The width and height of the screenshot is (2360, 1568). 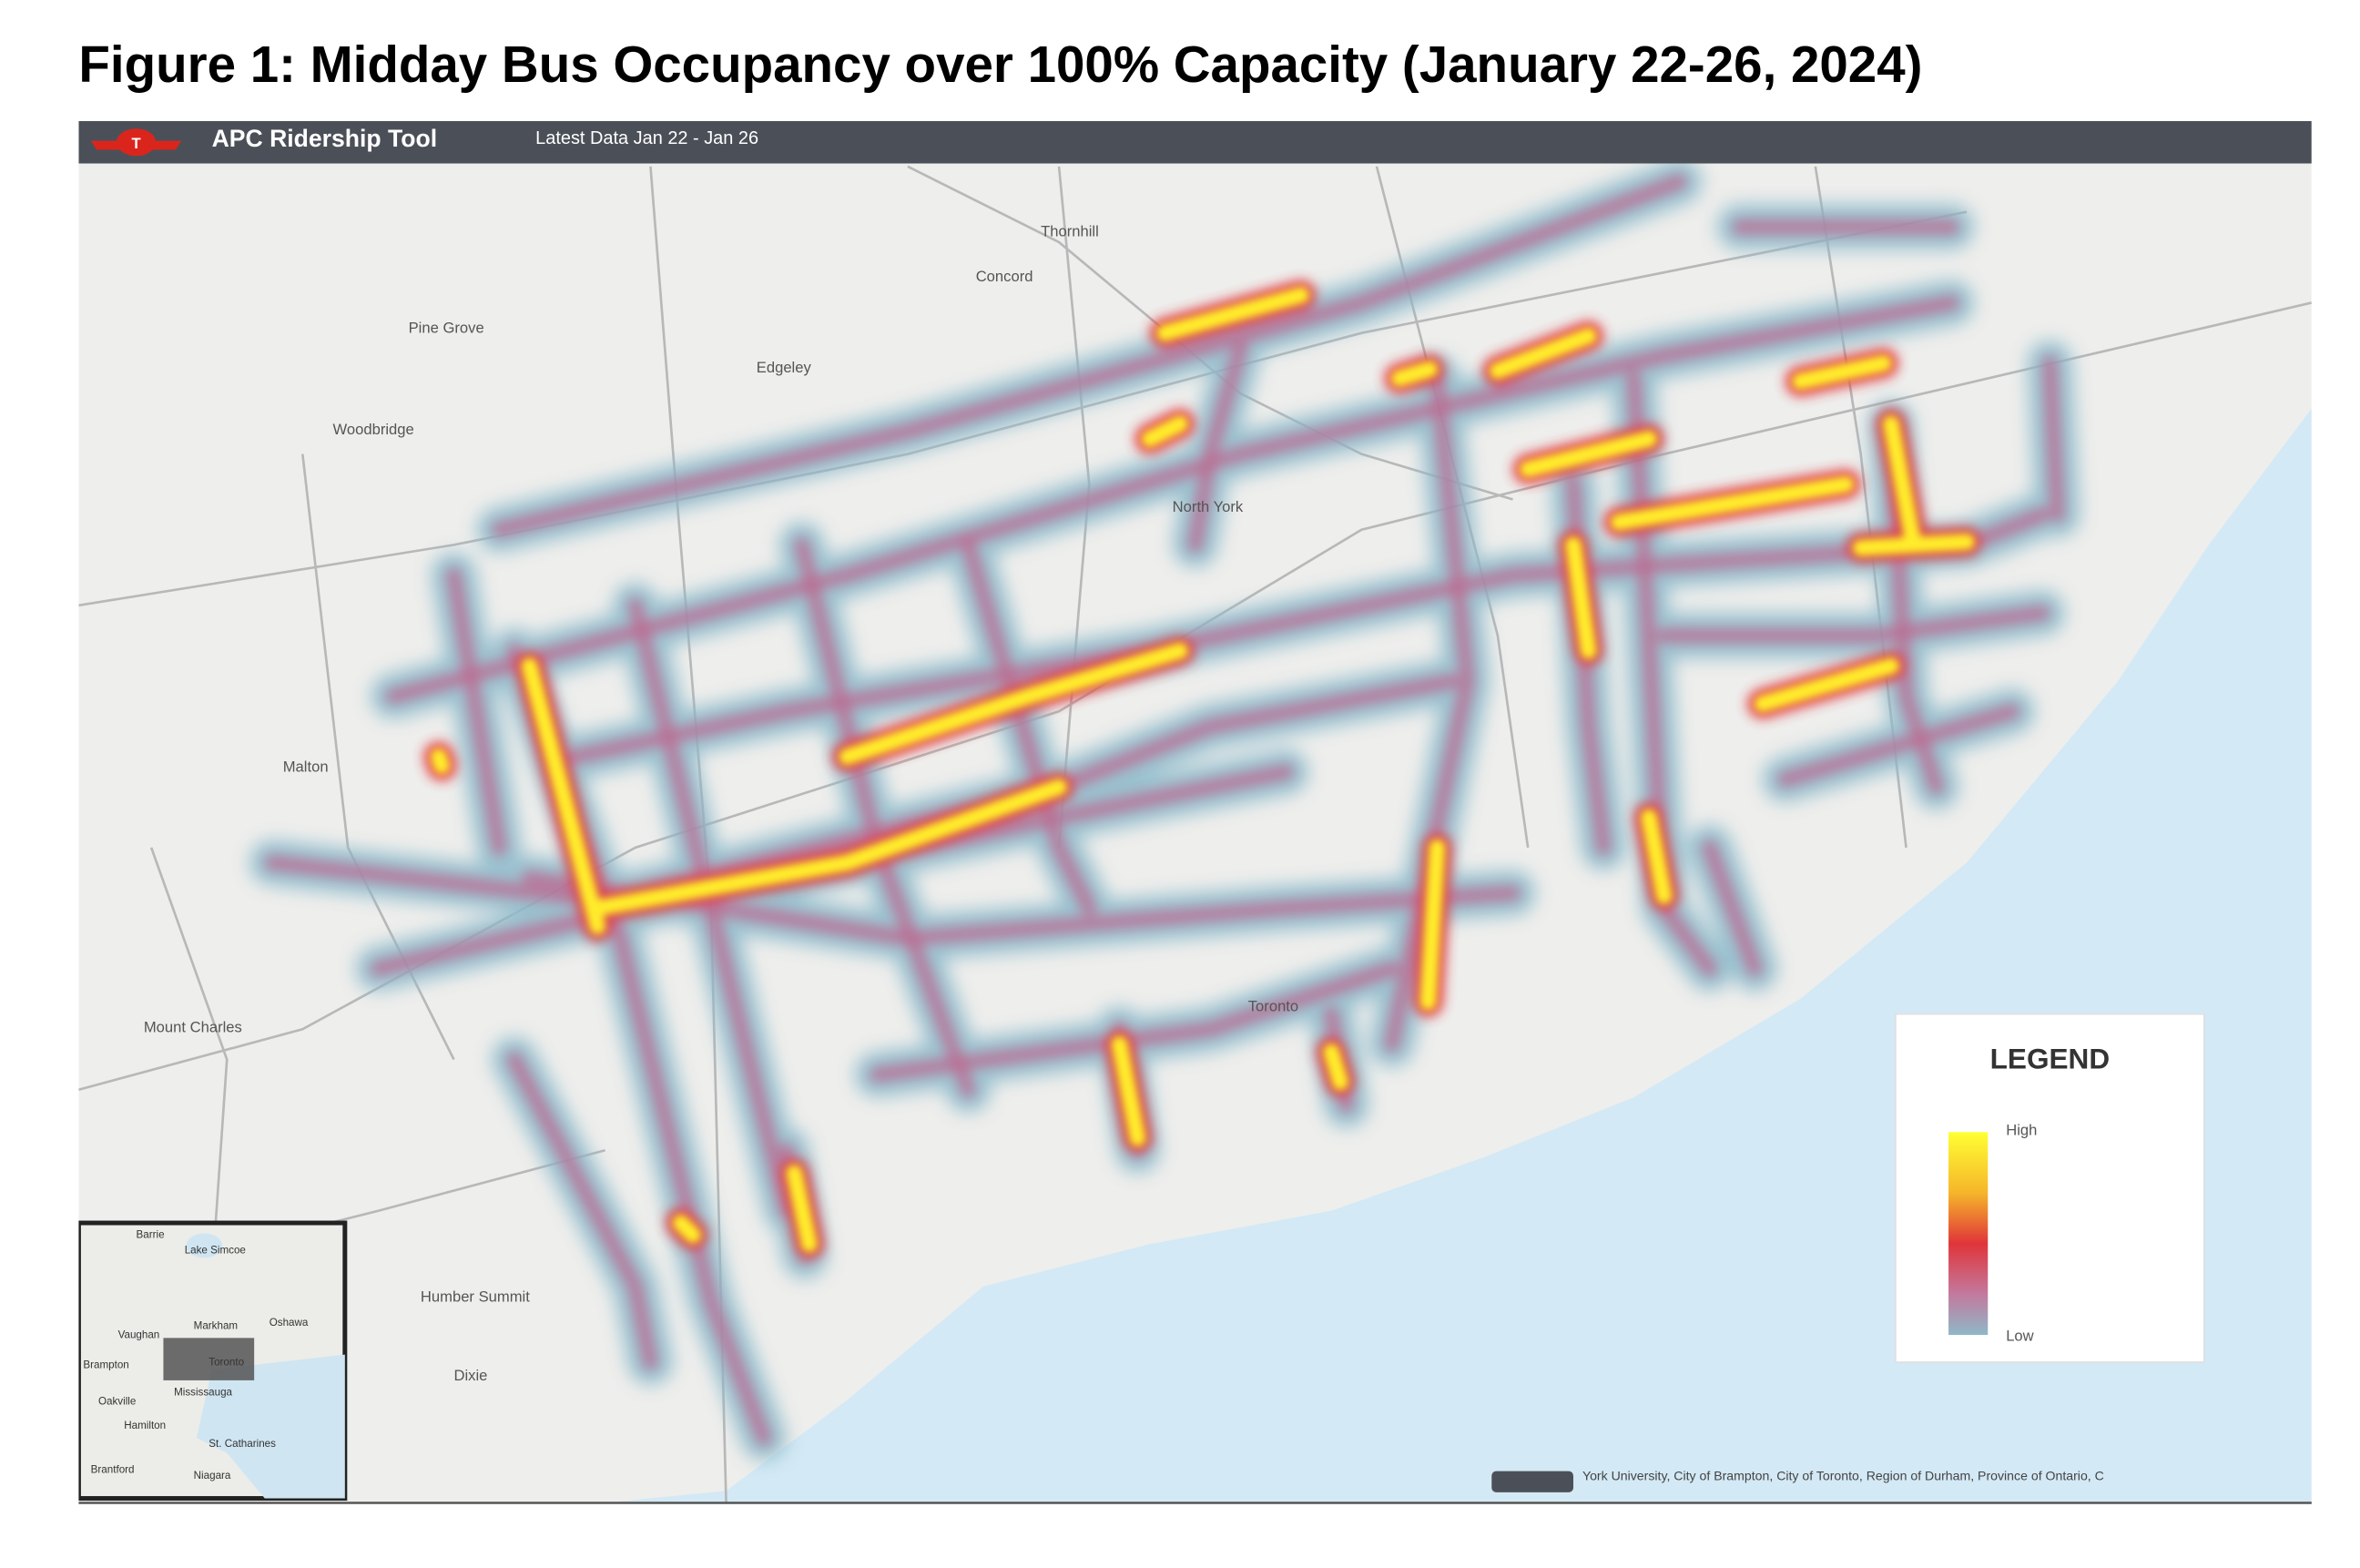 What do you see at coordinates (2020, 1336) in the screenshot?
I see `legend-low: Low` at bounding box center [2020, 1336].